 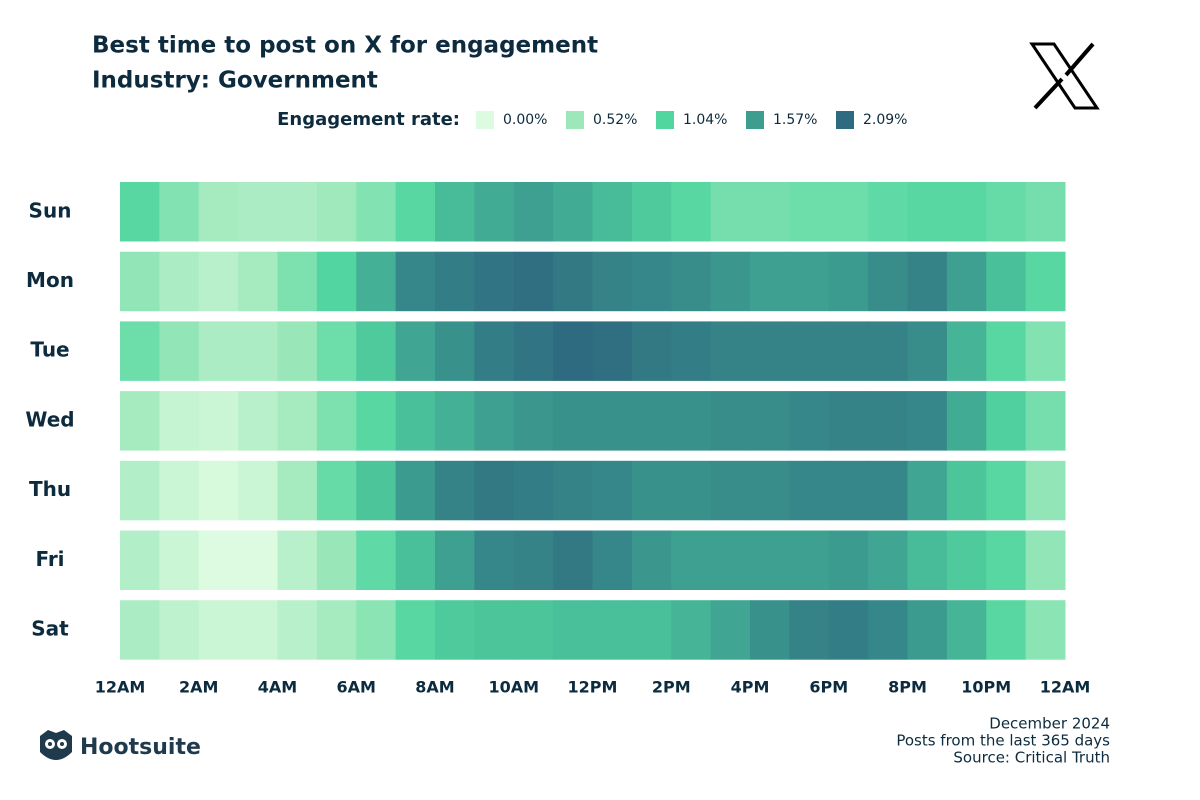 What do you see at coordinates (705, 120) in the screenshot?
I see `legend-label: 1.04%` at bounding box center [705, 120].